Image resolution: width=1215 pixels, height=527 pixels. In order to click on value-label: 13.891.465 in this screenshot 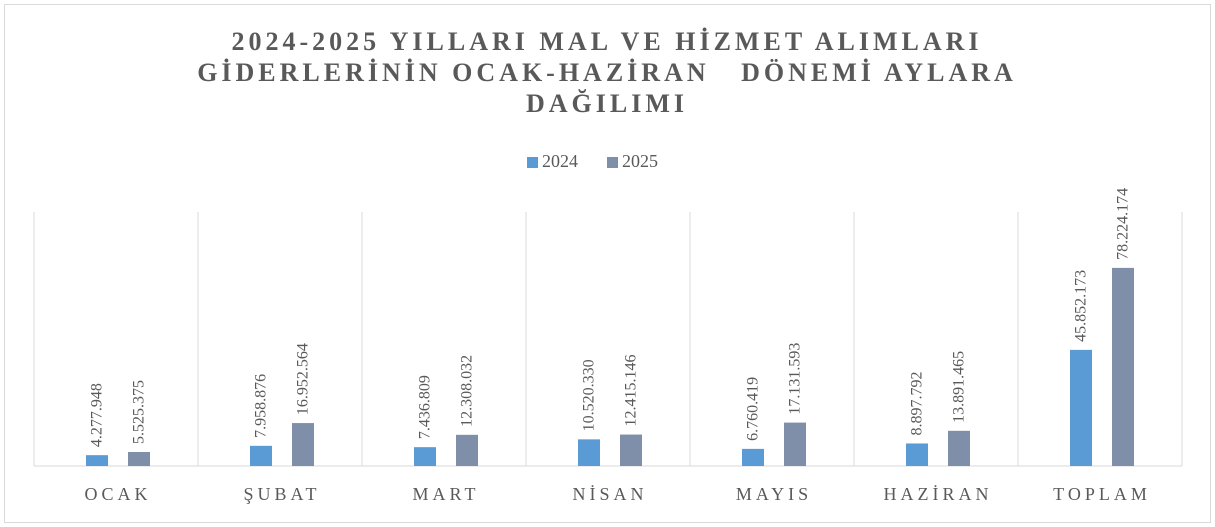, I will do `click(959, 387)`.